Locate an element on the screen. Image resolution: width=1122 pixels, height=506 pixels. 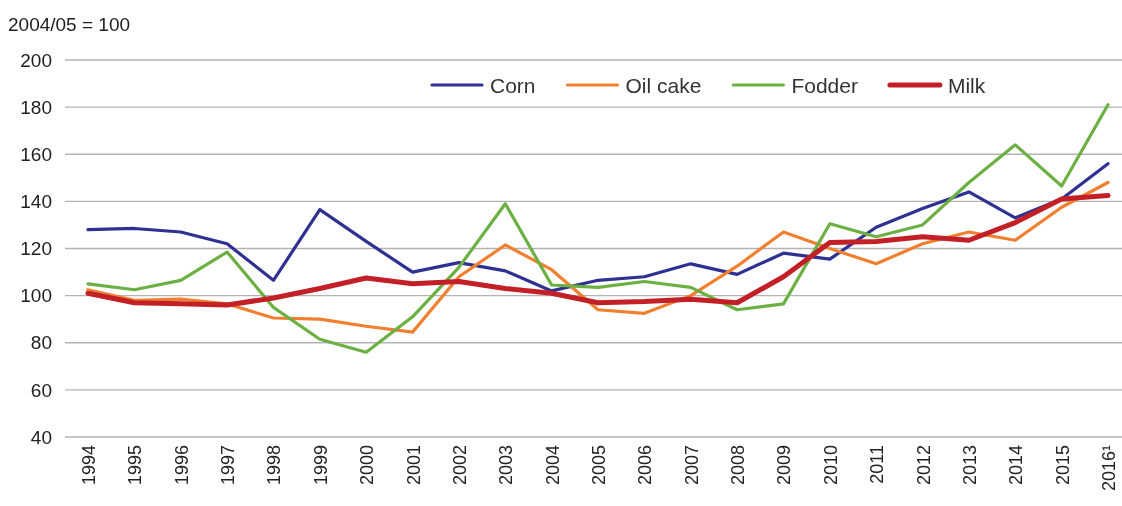
x-tick-label: 2006 is located at coordinates (645, 465).